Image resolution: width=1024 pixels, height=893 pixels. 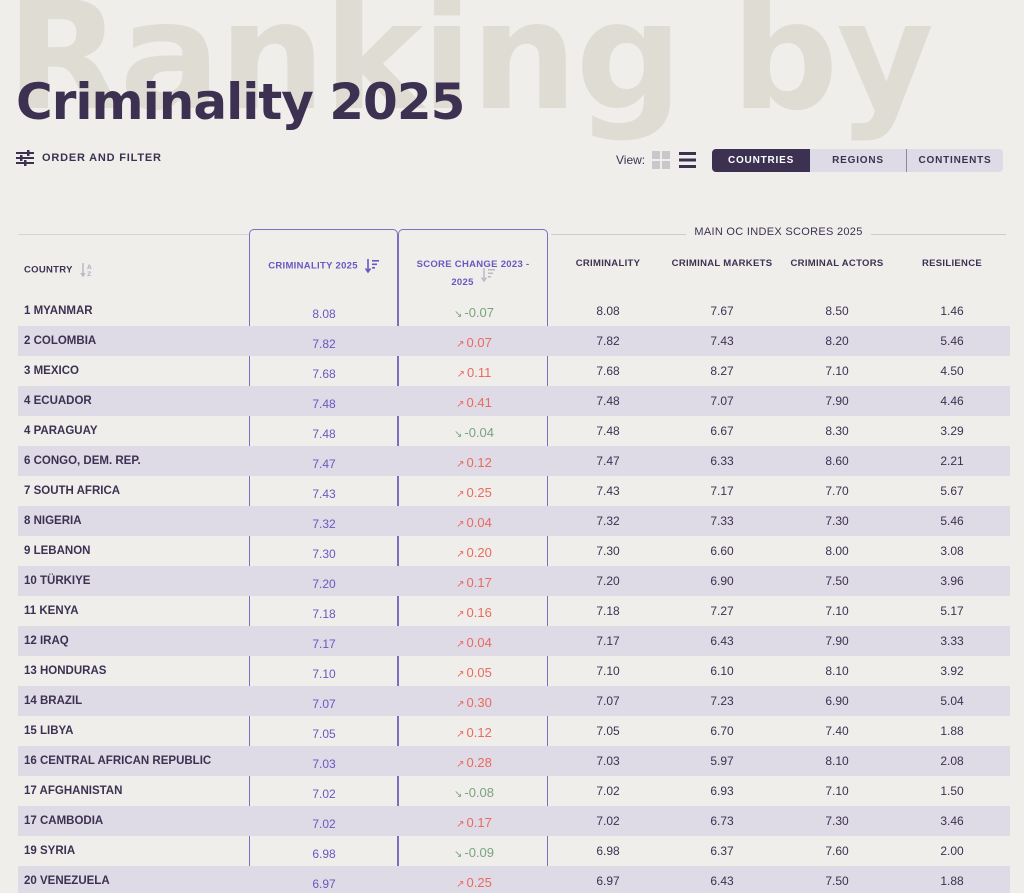 I want to click on criminal-markets-score: 6.67, so click(x=722, y=431).